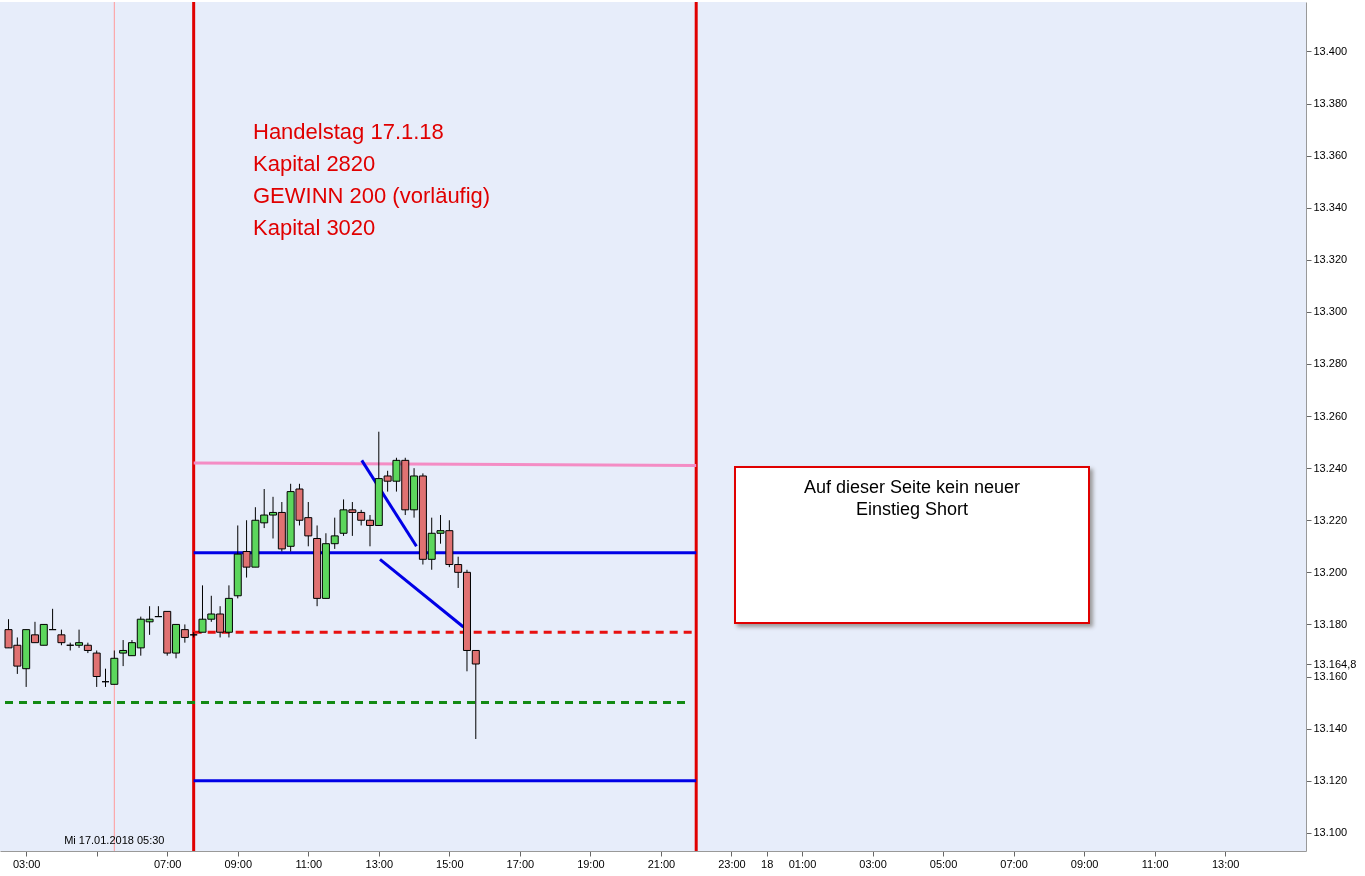  I want to click on y-tick-label: 13.120, so click(1330, 780).